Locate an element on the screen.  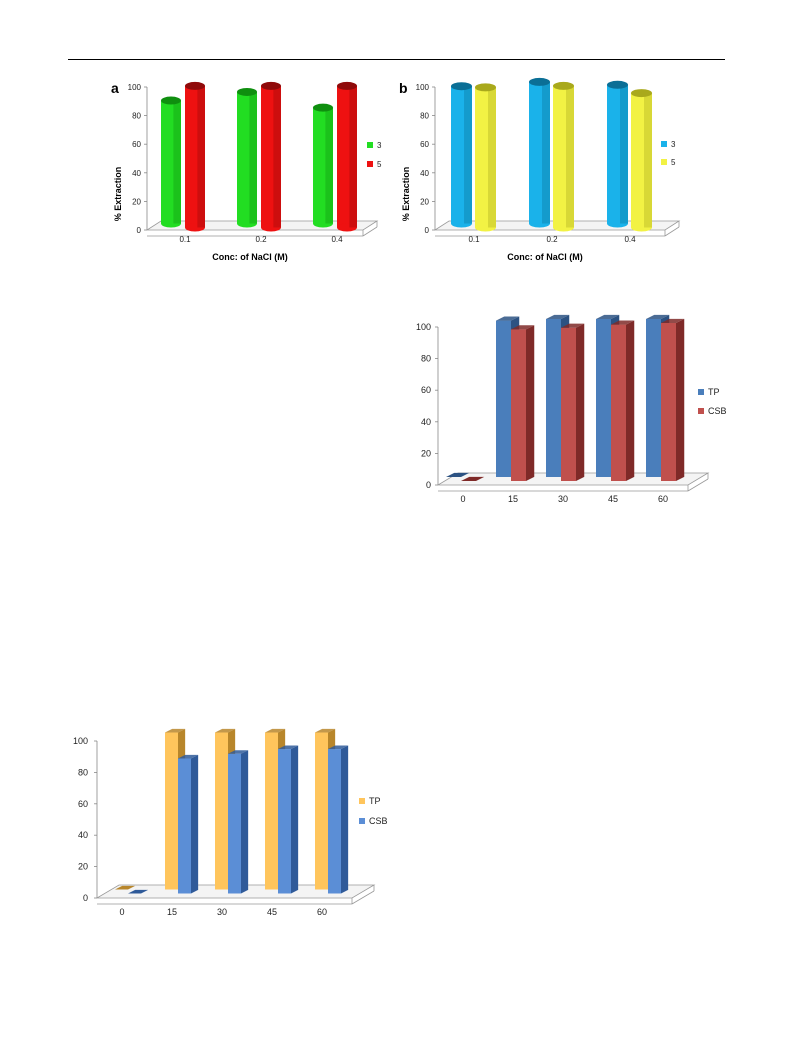
chart-d-svg: 0 20 40 60 80 100 0 15 30 45 60 TP CSB is located at coordinates (230, 822).